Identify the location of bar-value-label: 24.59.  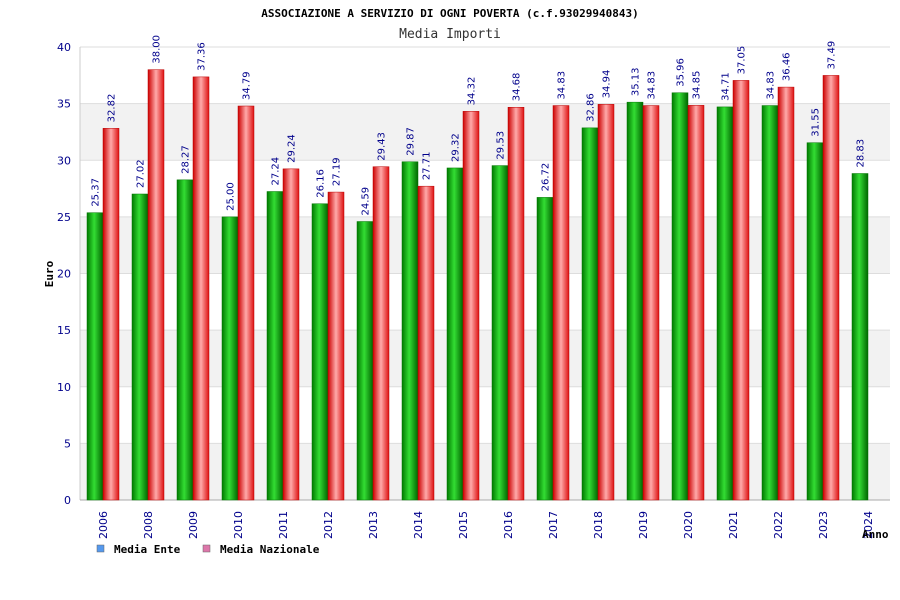
(366, 201).